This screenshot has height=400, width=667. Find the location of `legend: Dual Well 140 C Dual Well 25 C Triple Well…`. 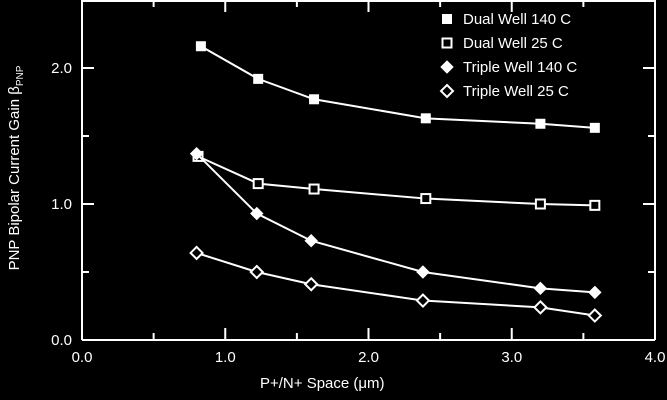

legend: Dual Well 140 C Dual Well 25 C Triple Well… is located at coordinates (508, 55).